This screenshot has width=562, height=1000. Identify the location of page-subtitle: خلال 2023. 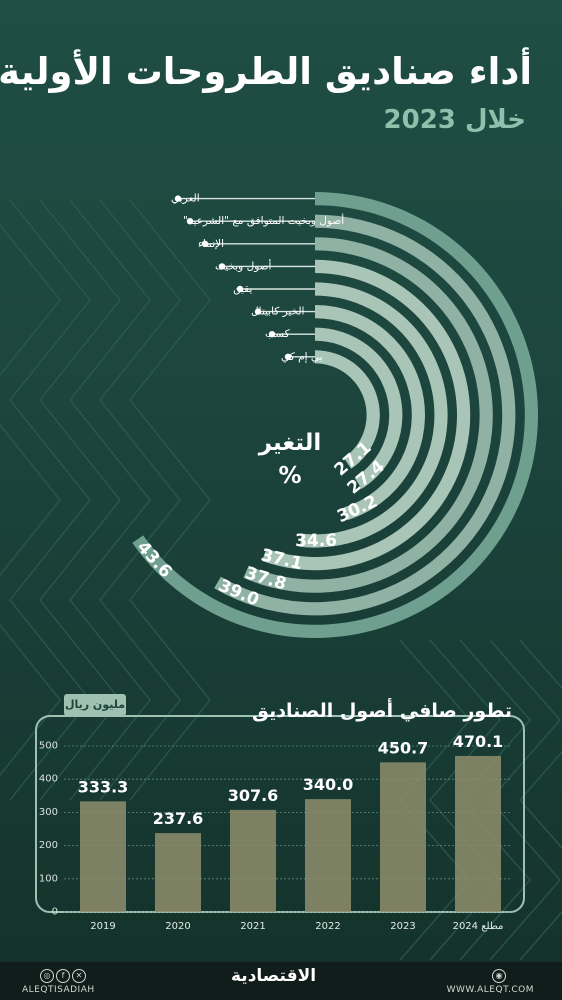
(454, 120).